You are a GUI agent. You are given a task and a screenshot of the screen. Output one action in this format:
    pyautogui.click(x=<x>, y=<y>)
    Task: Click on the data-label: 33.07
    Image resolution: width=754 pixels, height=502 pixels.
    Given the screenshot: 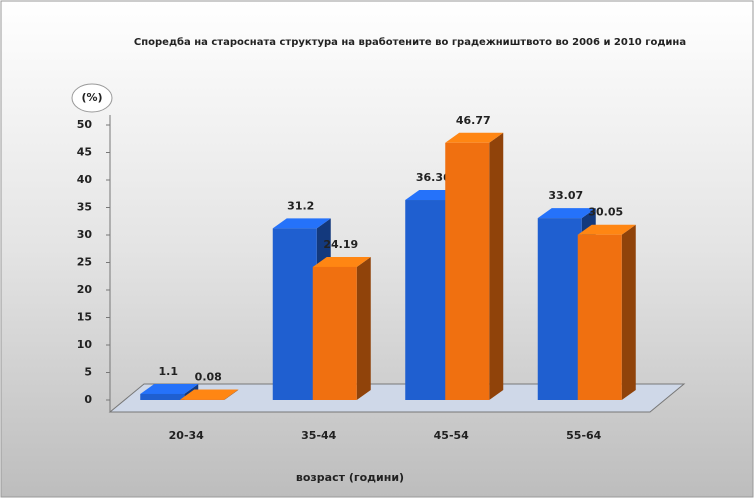 What is the action you would take?
    pyautogui.click(x=565, y=195)
    